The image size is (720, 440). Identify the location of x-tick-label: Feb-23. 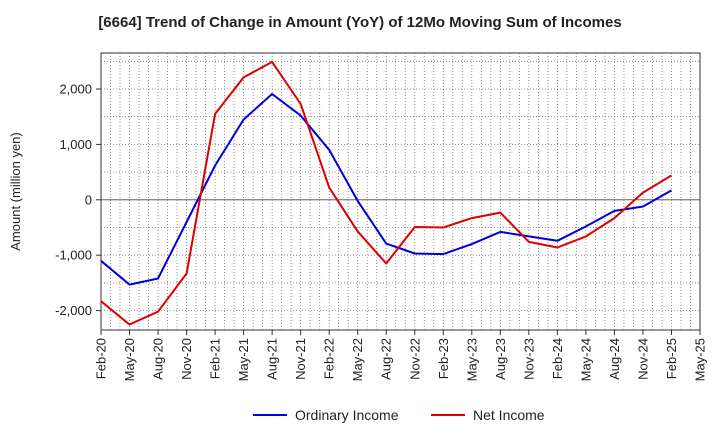
(443, 358).